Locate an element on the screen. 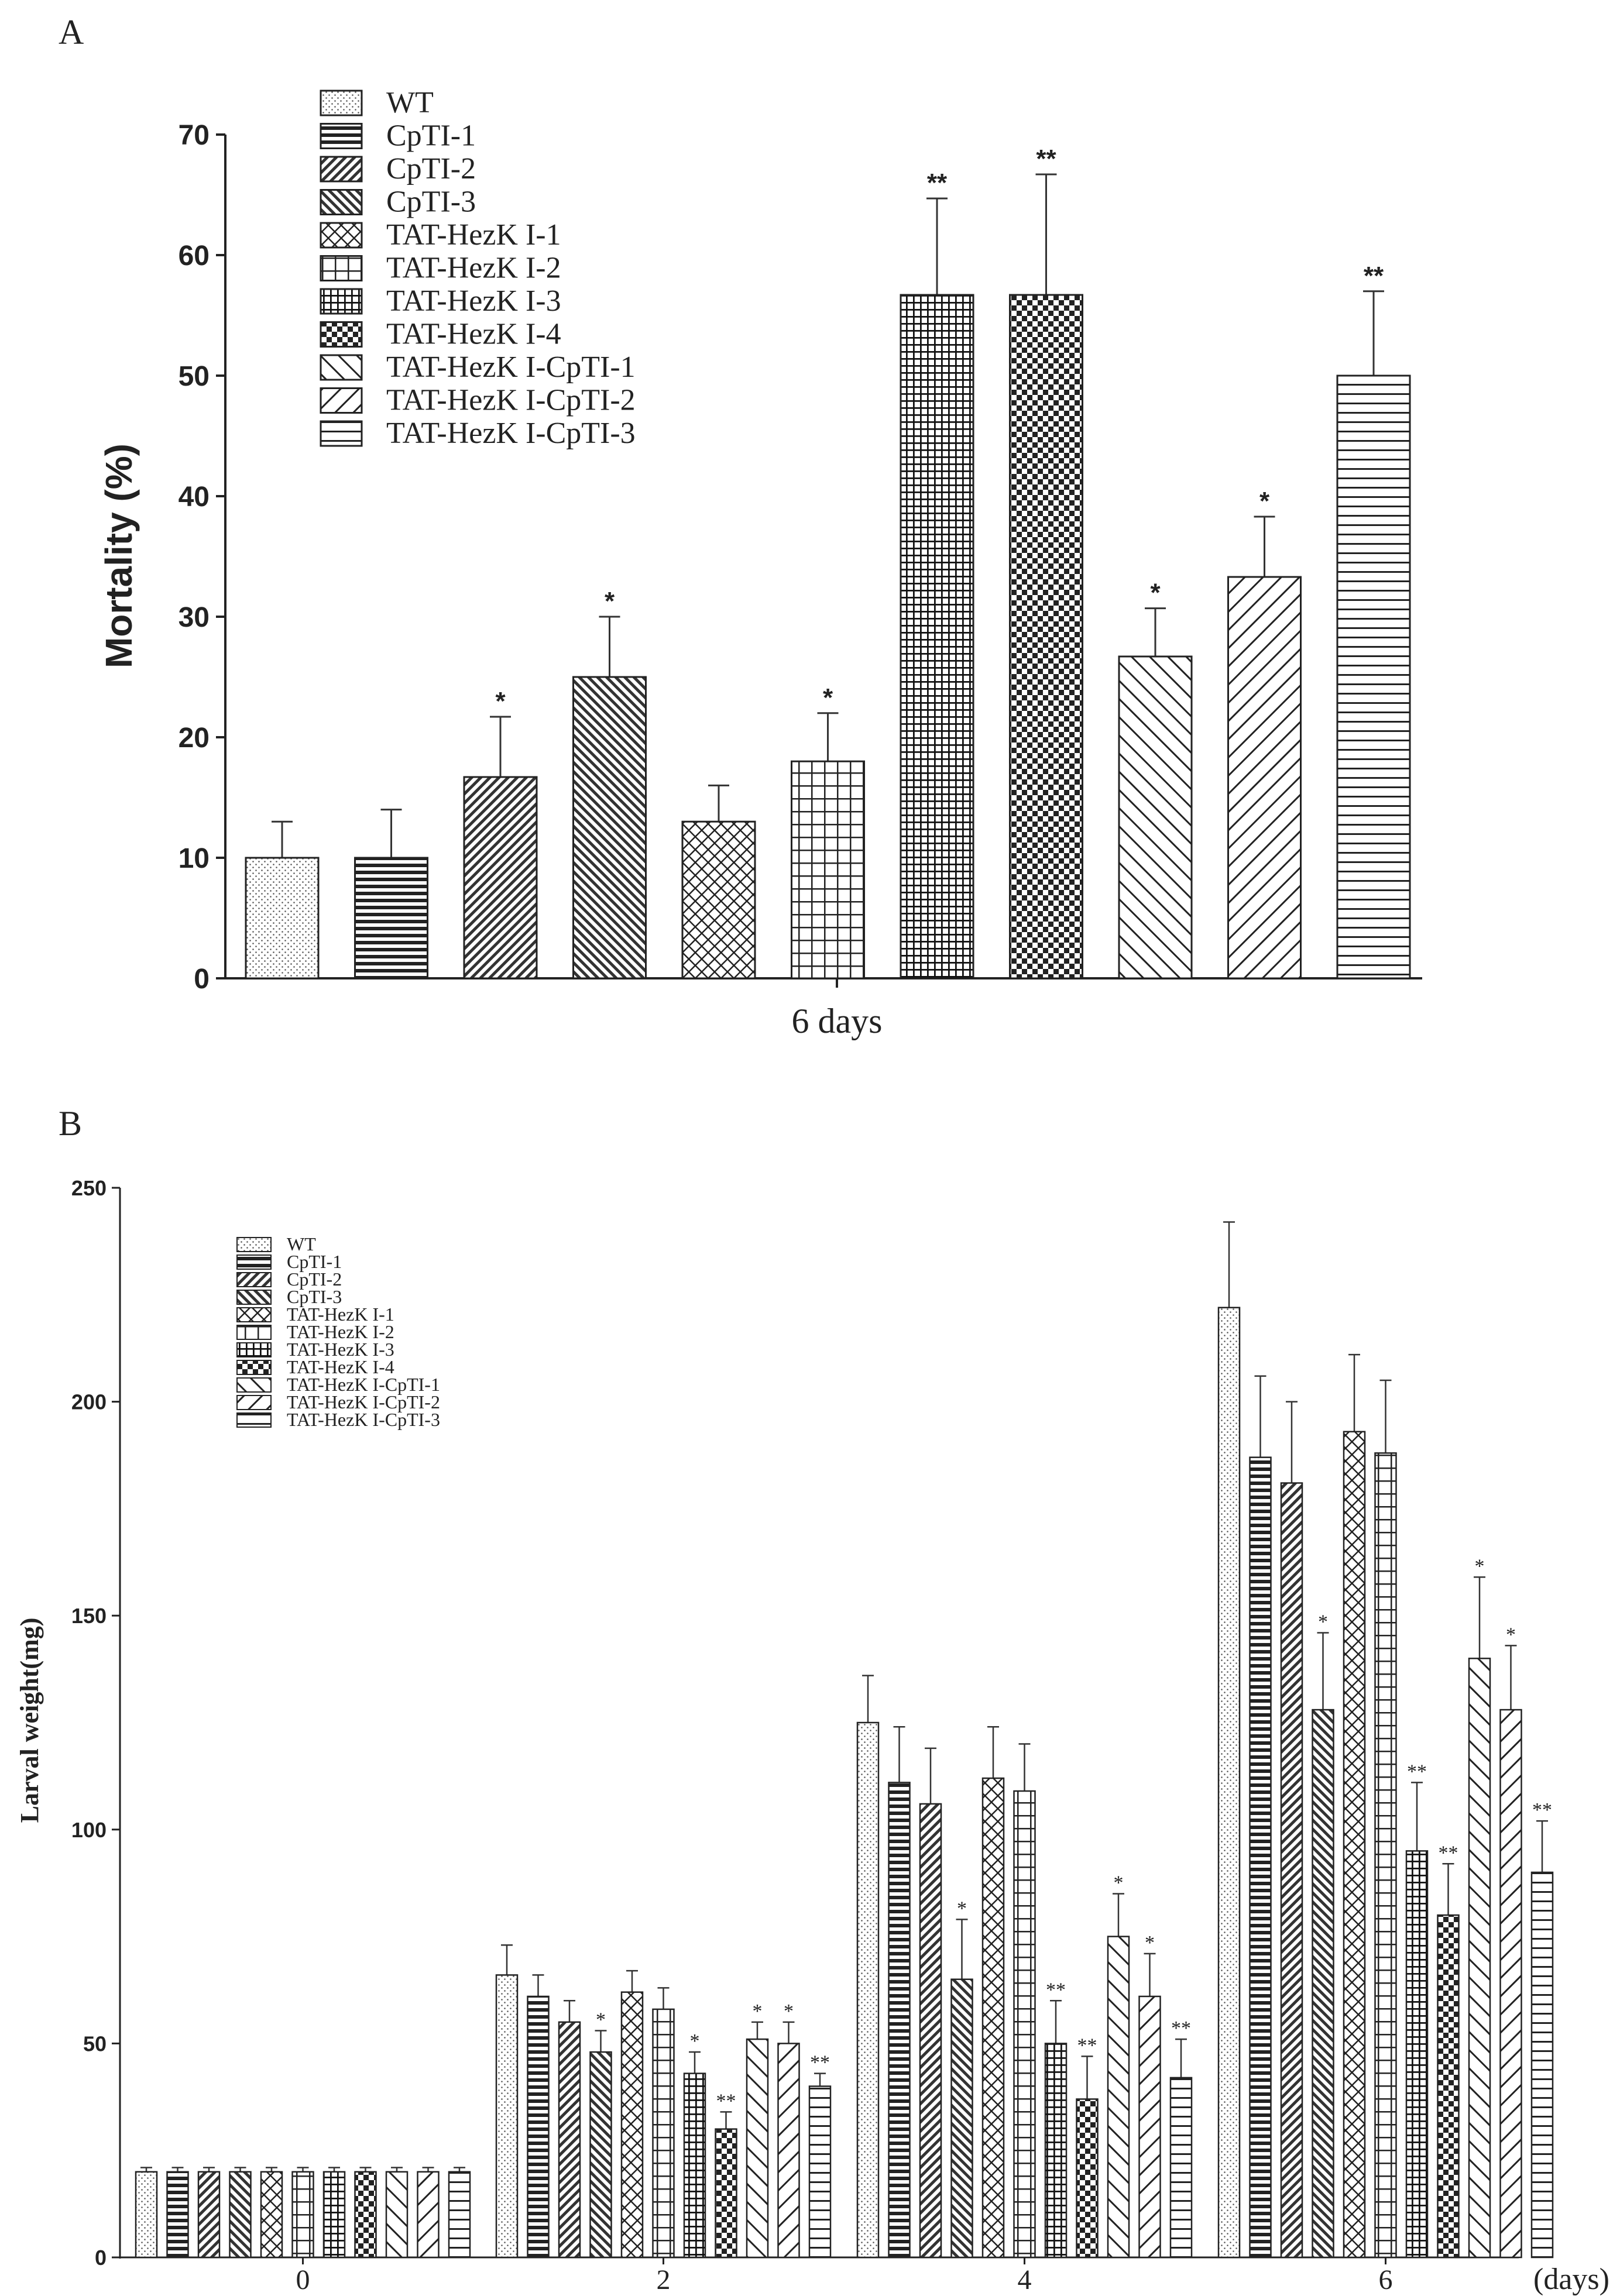  panel-b-legend-label: TAT-HezK I-CpTI-3 is located at coordinates (363, 1419).